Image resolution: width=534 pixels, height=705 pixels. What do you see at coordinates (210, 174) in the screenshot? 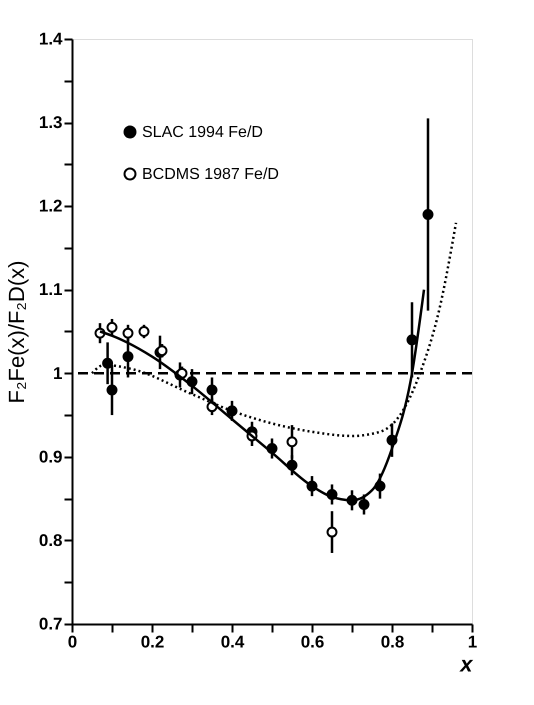
I see `legend-label: BCDMS 1987 Fe/D` at bounding box center [210, 174].